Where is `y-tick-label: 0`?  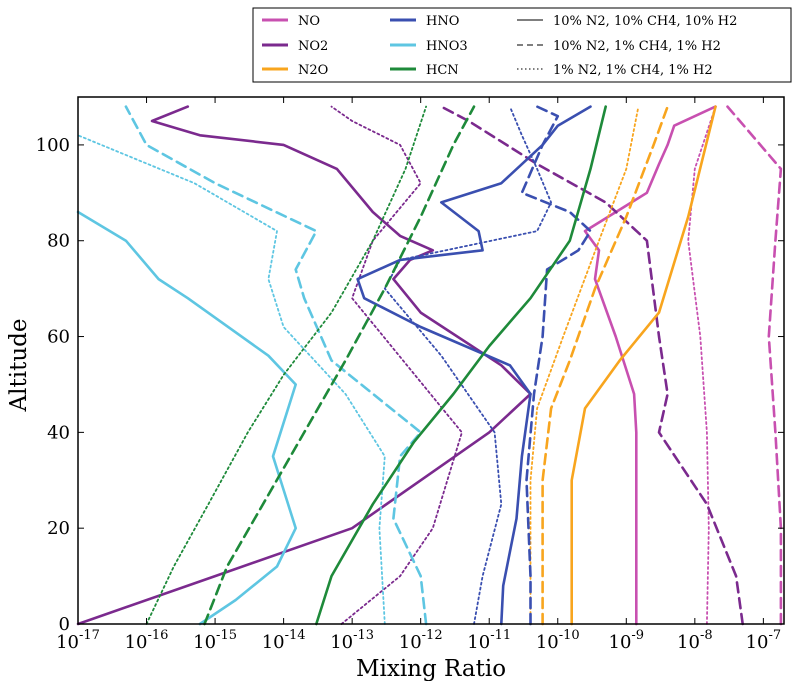
y-tick-label: 0 is located at coordinates (64, 624).